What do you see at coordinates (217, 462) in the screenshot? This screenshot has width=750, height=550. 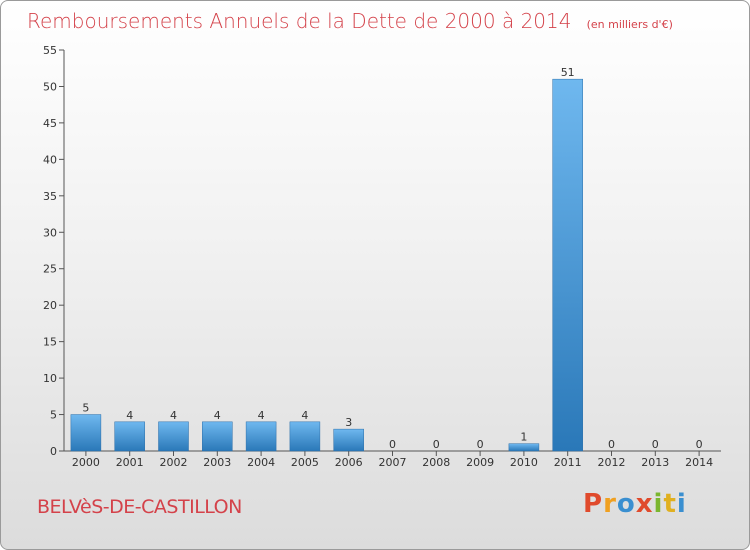 I see `x-tick-label: 2003` at bounding box center [217, 462].